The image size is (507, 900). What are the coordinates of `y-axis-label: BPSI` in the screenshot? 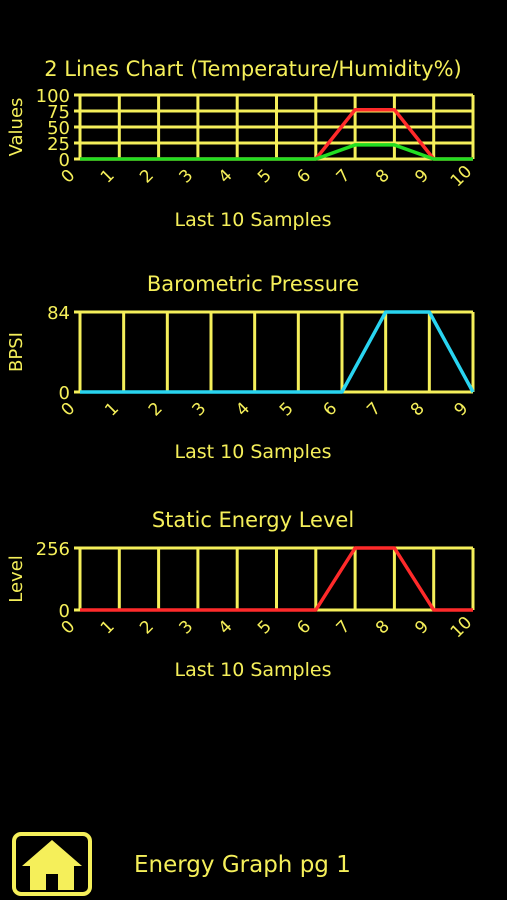 It's located at (16, 352).